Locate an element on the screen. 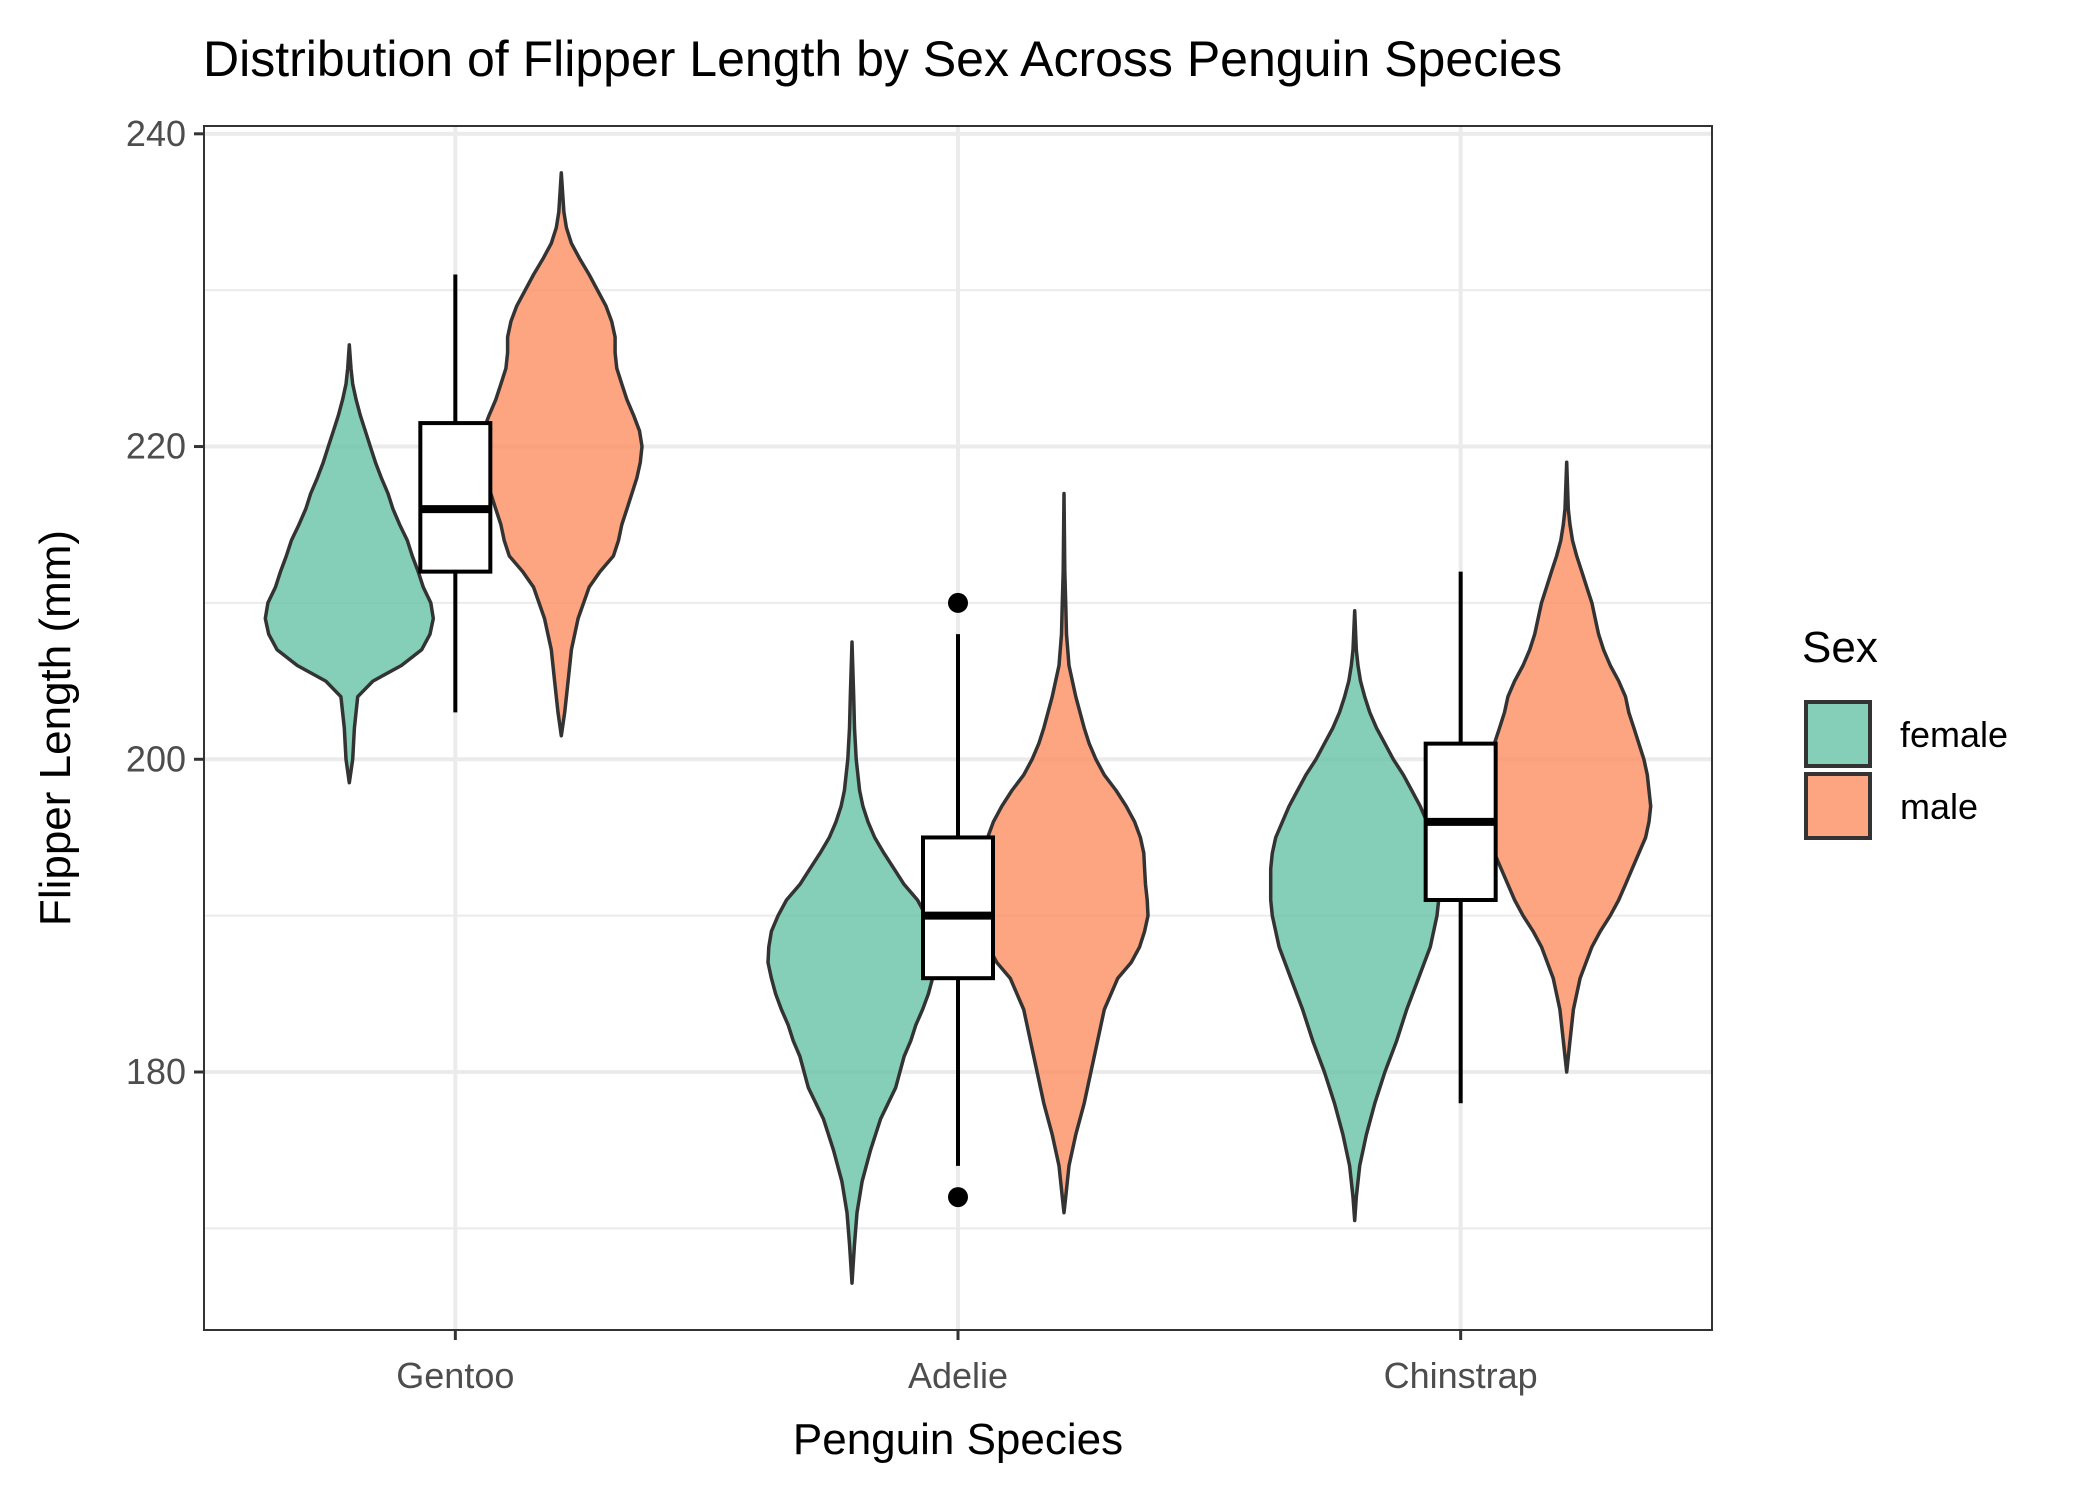  y-tick-label: 180 is located at coordinates (156, 1071).